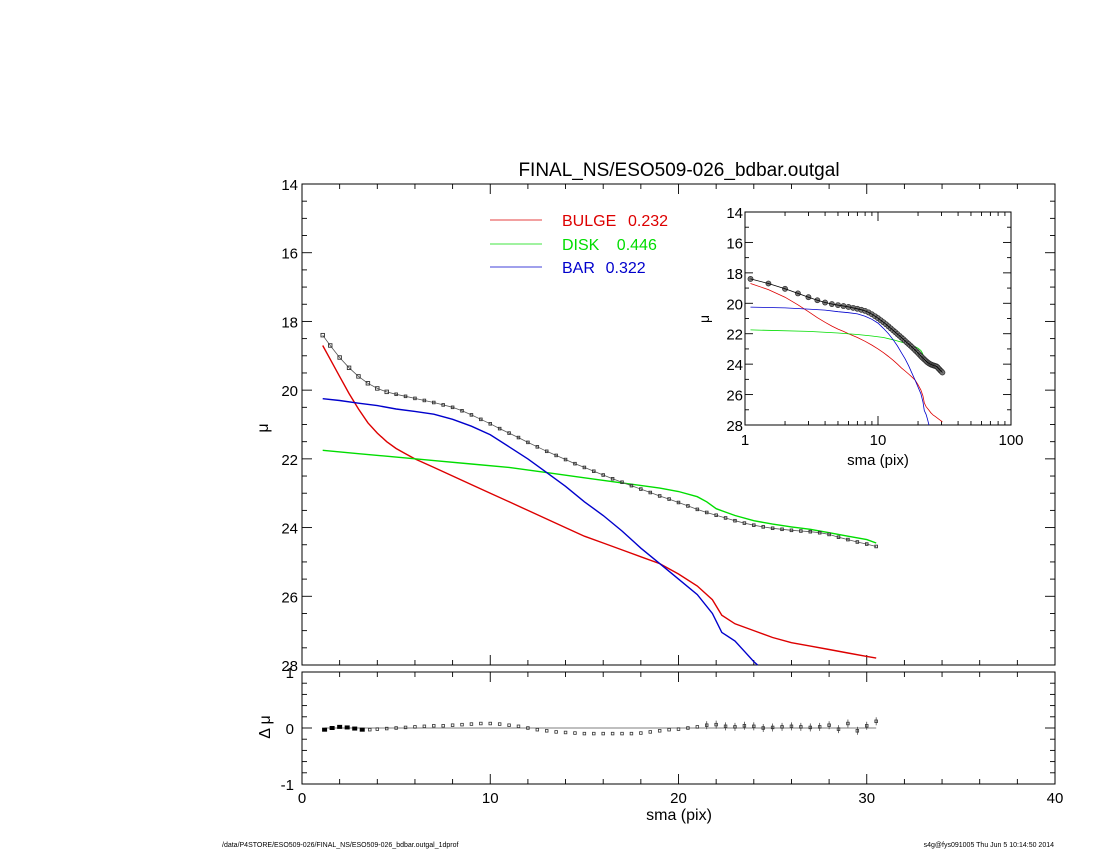 The width and height of the screenshot is (1100, 850). I want to click on model-total-line, so click(599, 440).